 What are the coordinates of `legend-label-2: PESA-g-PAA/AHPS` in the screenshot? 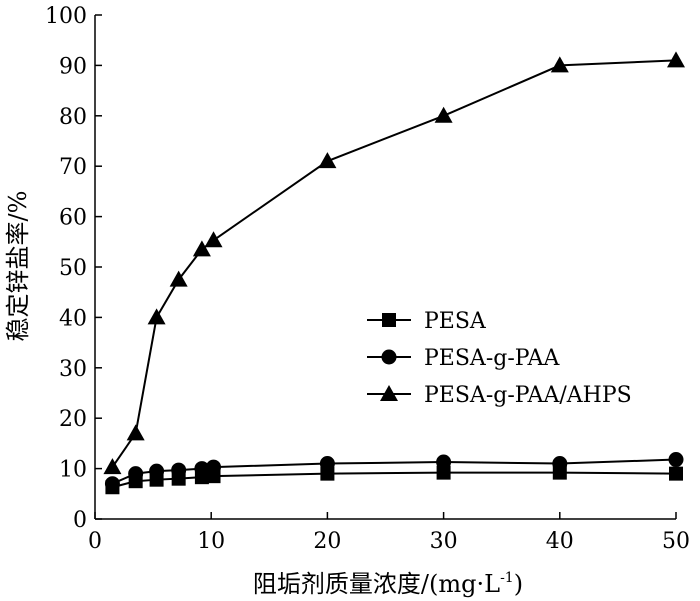 It's located at (528, 395).